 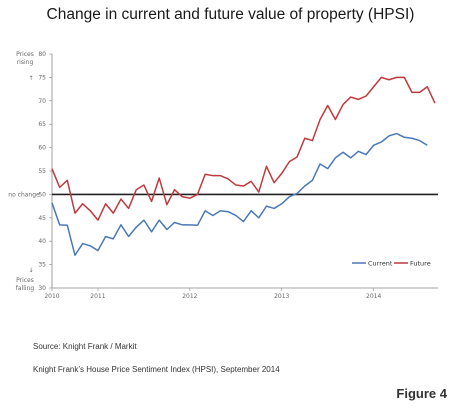 What do you see at coordinates (25, 62) in the screenshot?
I see `prices-rising-label-line2: rising` at bounding box center [25, 62].